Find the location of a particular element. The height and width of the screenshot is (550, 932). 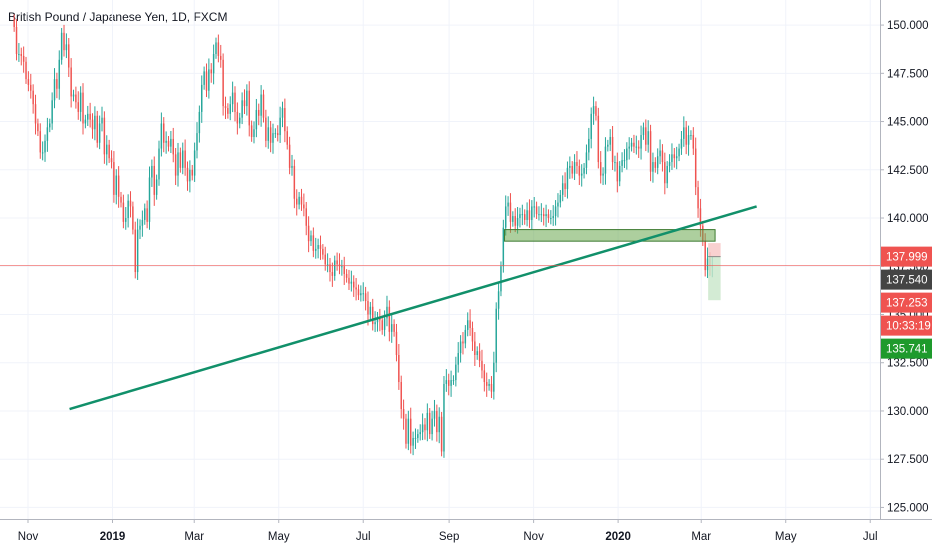

x-tick-label: Sep is located at coordinates (449, 537).